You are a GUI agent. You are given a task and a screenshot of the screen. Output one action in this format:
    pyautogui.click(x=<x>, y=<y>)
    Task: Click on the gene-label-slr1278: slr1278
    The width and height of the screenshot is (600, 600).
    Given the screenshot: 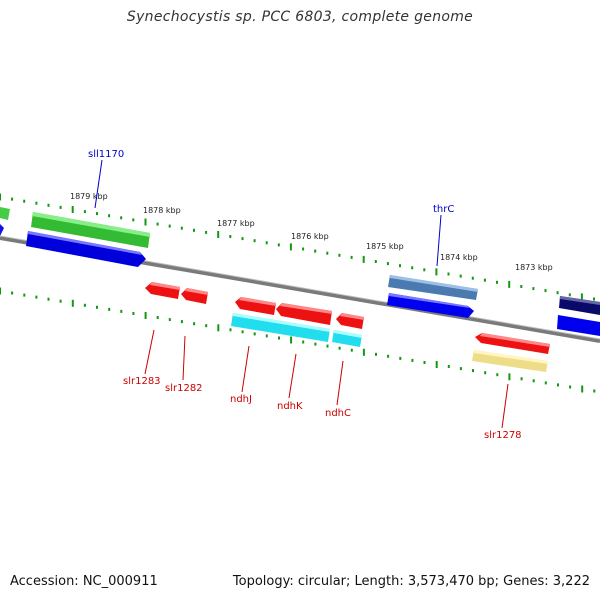 What is the action you would take?
    pyautogui.click(x=503, y=435)
    